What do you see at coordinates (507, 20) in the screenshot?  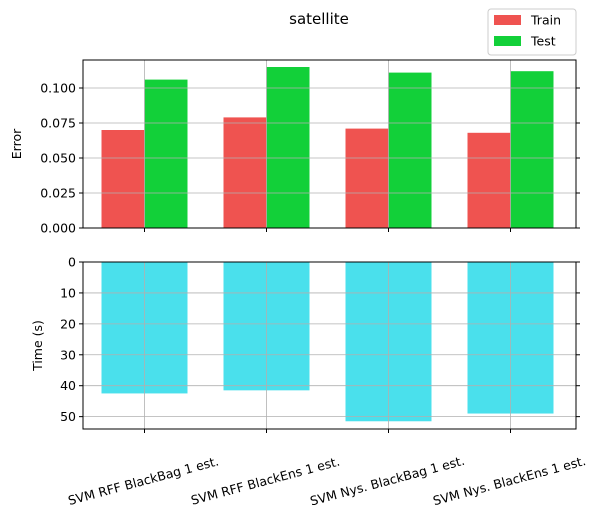 I see `legend-swatch-train` at bounding box center [507, 20].